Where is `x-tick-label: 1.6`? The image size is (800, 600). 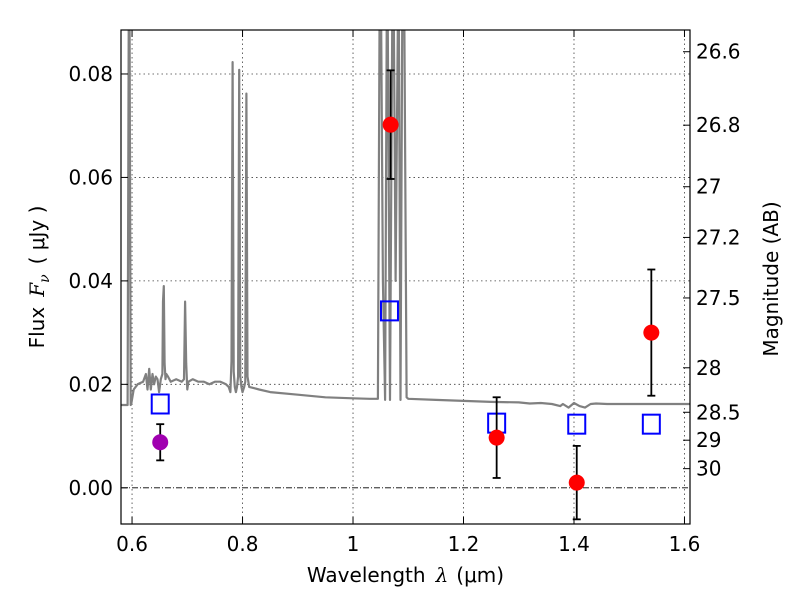
x-tick-label: 1.6 is located at coordinates (685, 544).